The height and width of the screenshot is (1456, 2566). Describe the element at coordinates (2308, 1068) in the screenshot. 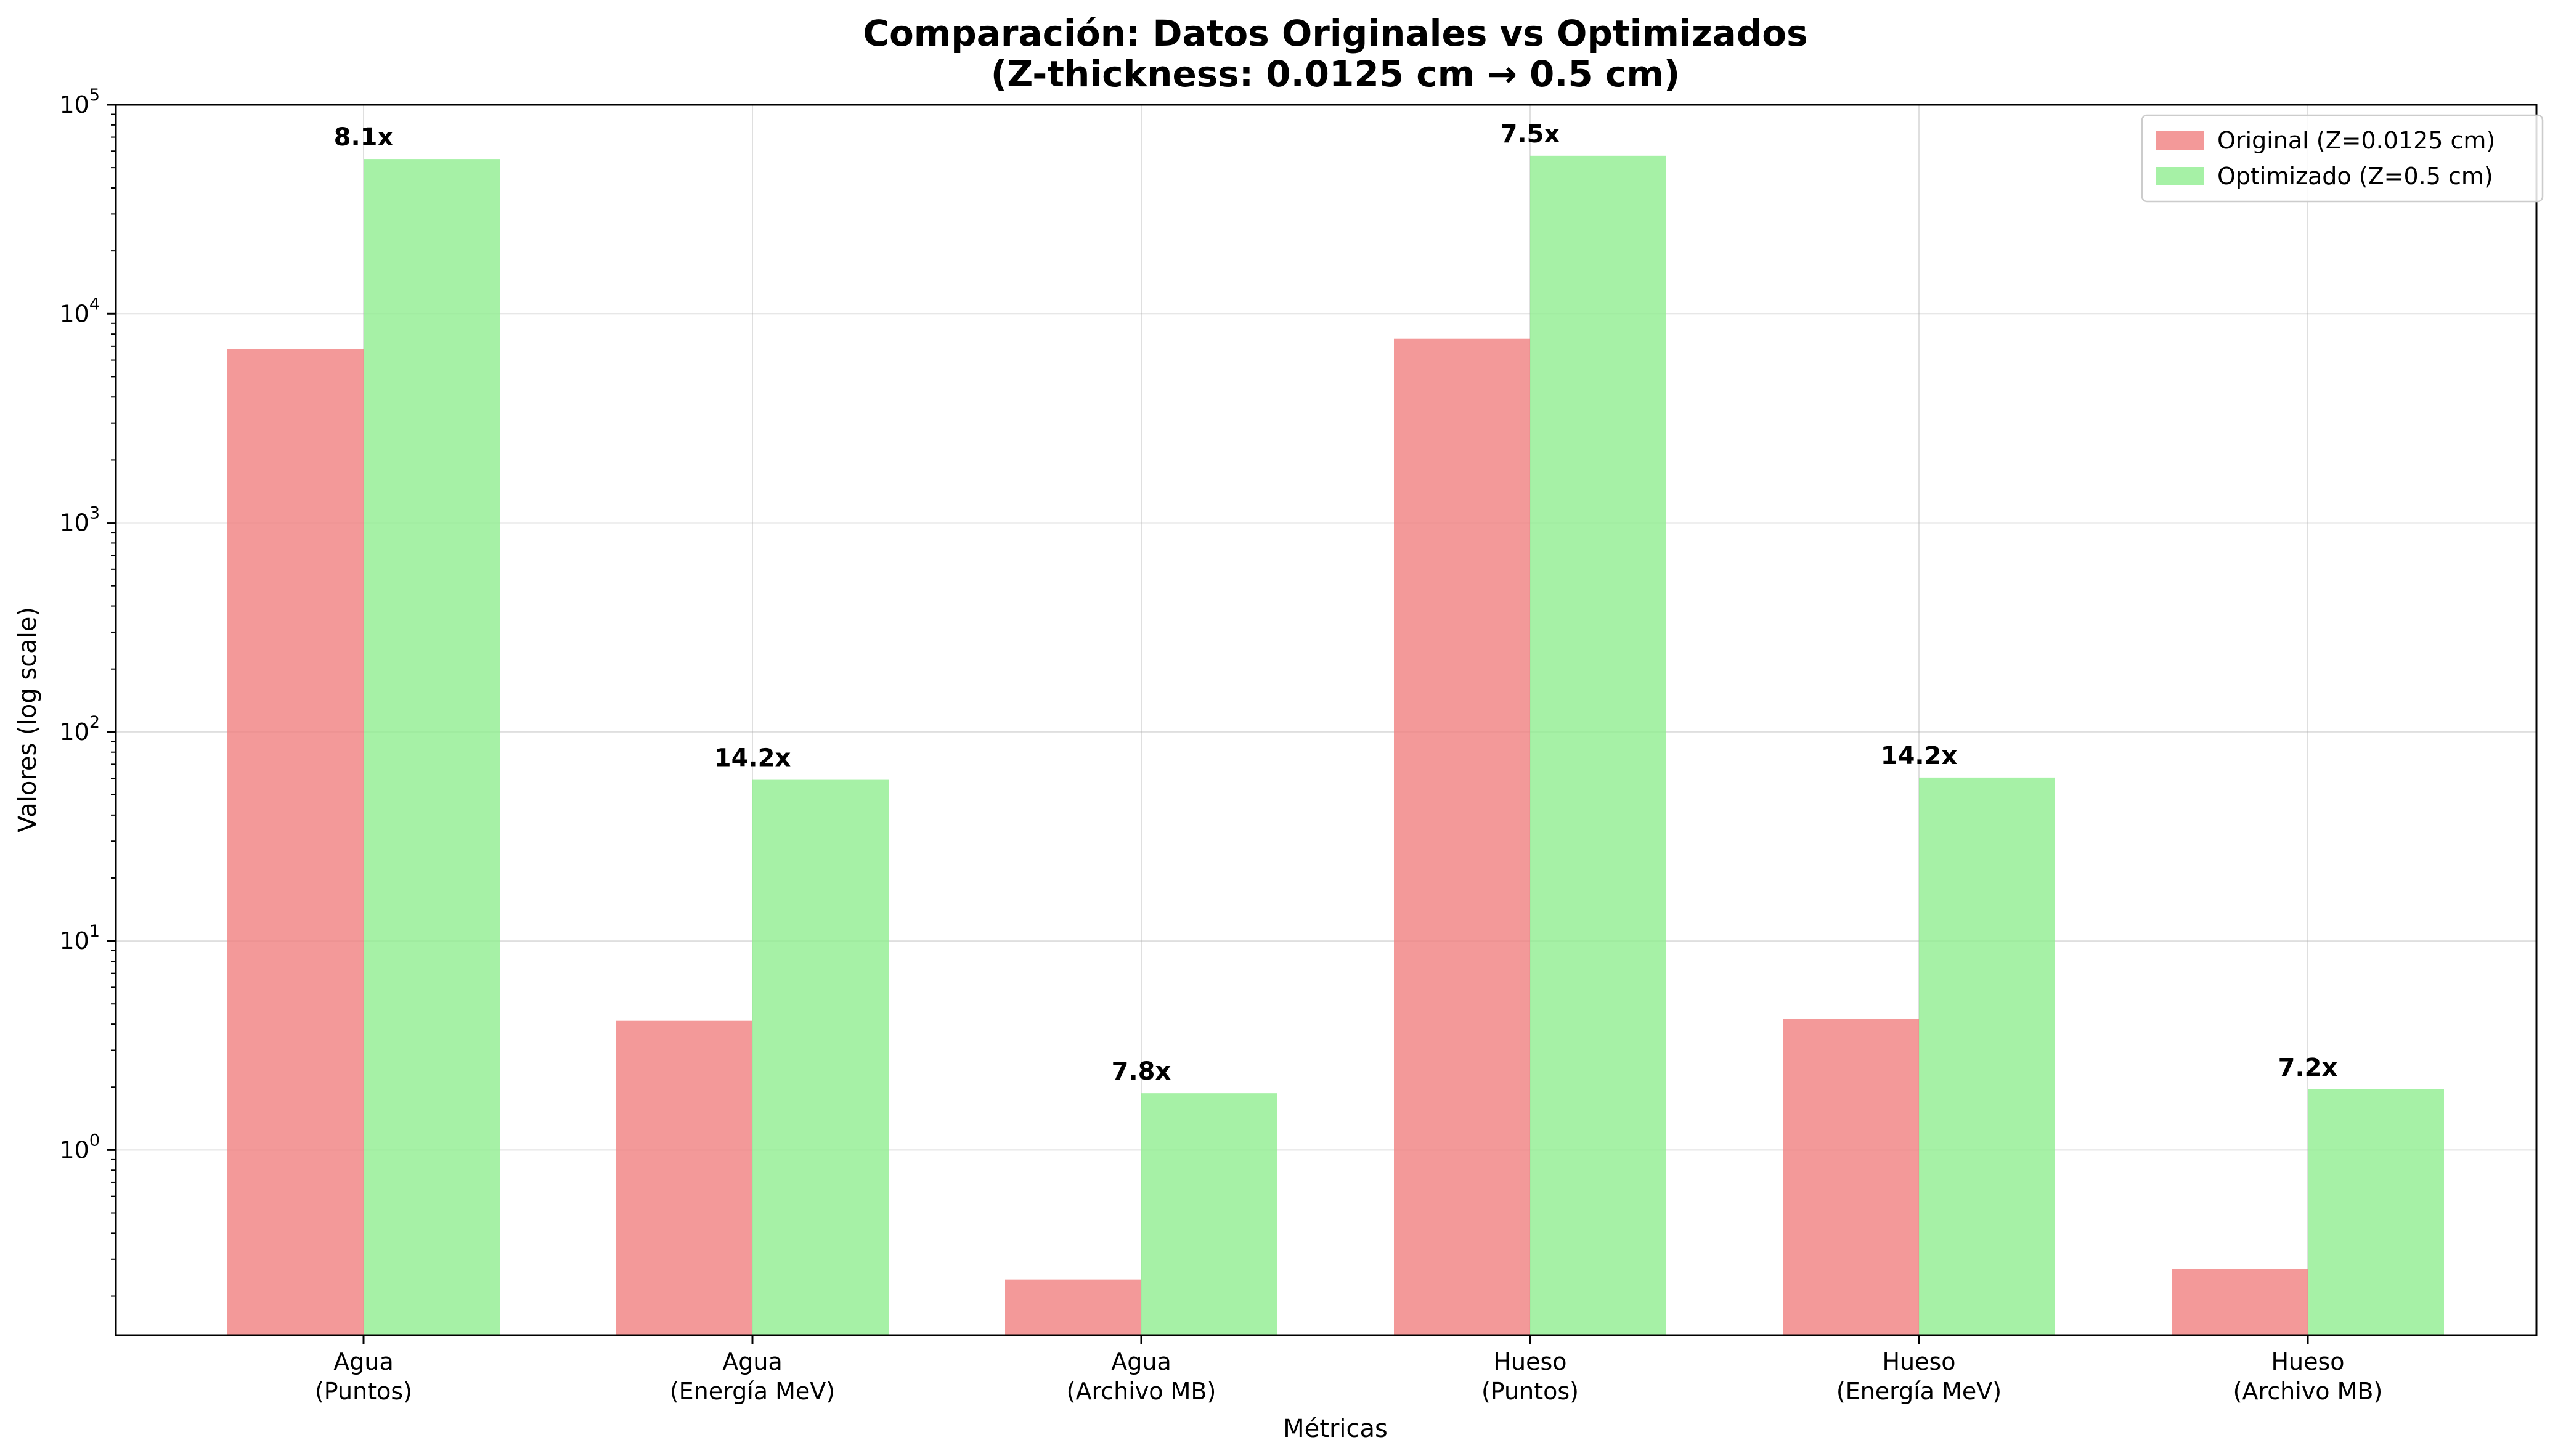

I see `ratio-label-5: 7.2x` at that location.